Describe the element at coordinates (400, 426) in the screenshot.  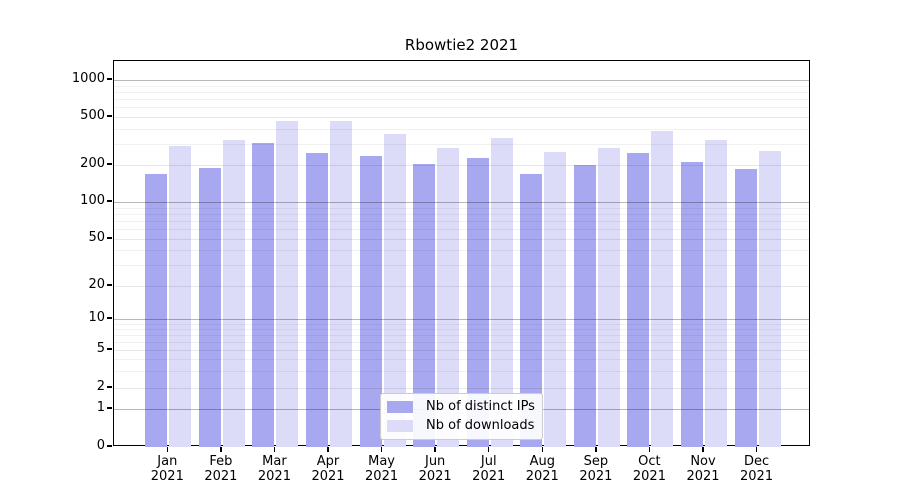
I see `legend-swatch-downloads-icon` at that location.